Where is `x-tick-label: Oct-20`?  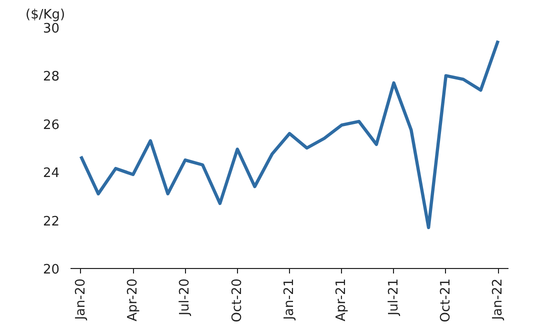 x-tick-label: Oct-20 is located at coordinates (237, 300).